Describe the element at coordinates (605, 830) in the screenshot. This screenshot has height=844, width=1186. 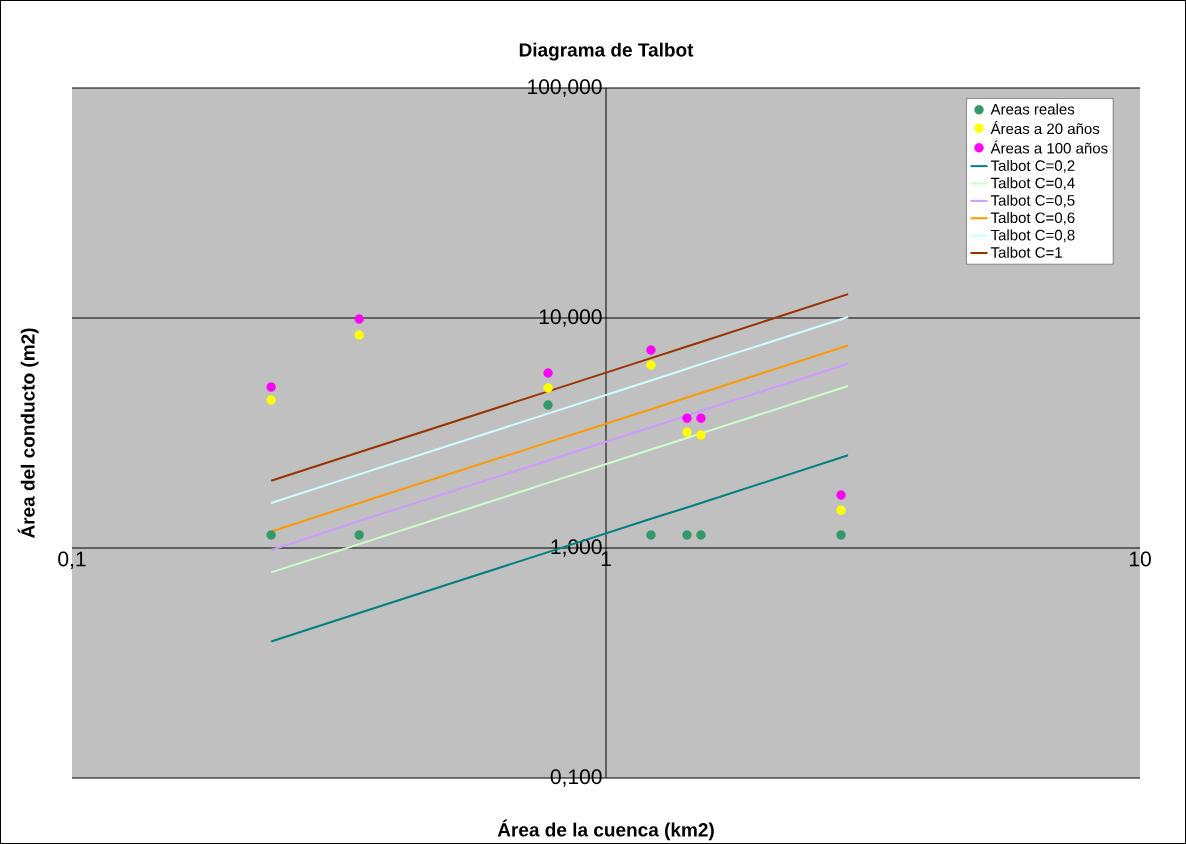
I see `x-axis-title: Área de la cuenca (km2)` at that location.